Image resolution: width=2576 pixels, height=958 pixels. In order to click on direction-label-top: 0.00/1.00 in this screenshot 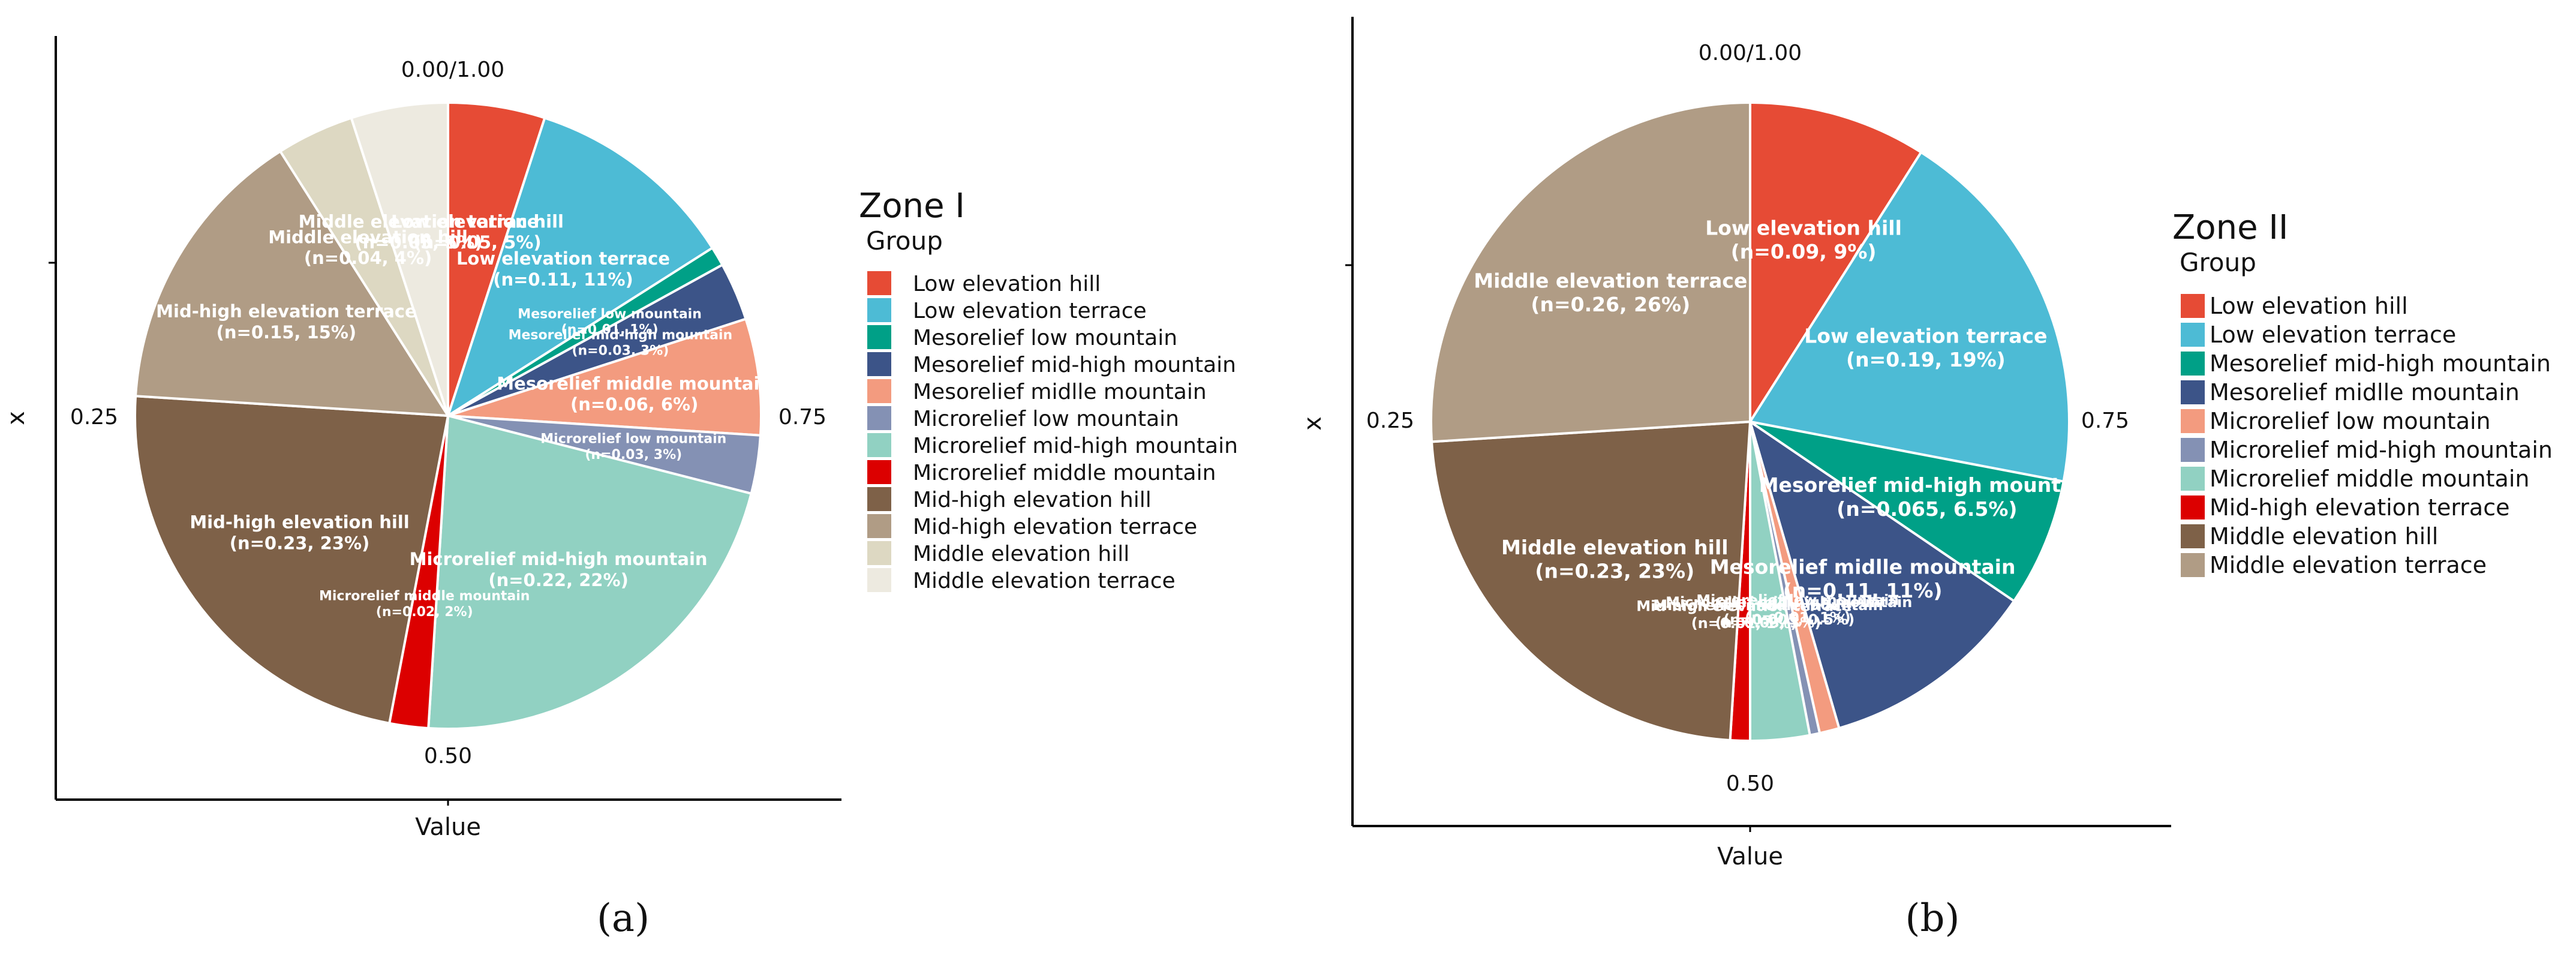, I will do `click(1751, 53)`.